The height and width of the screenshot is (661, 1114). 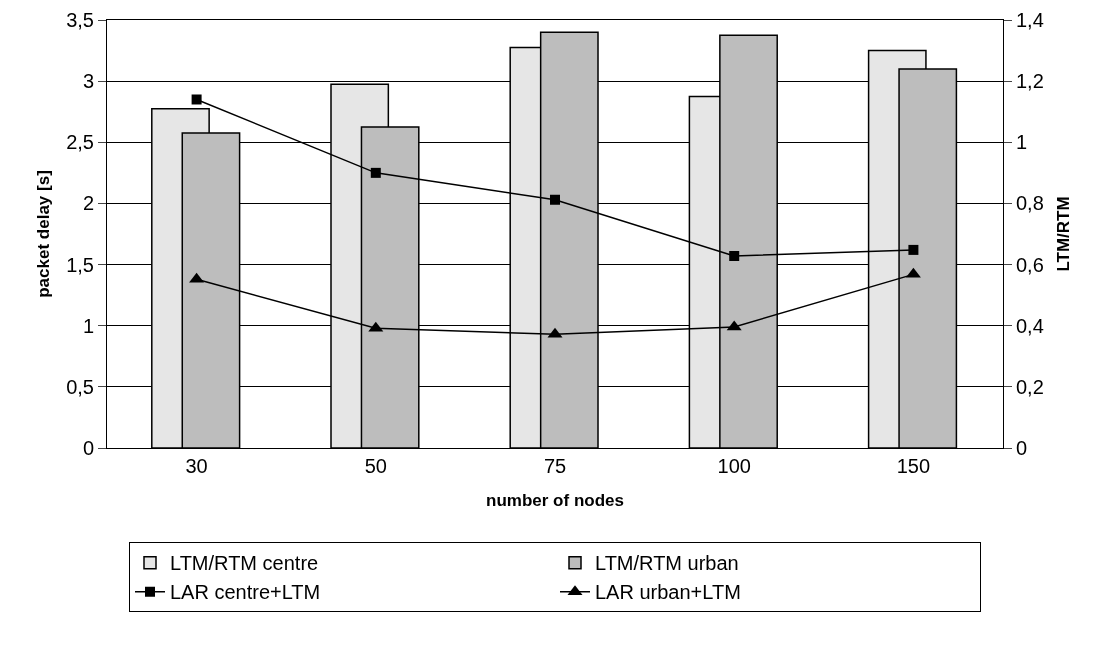 I want to click on y-tick-label: 1, so click(x=88, y=325).